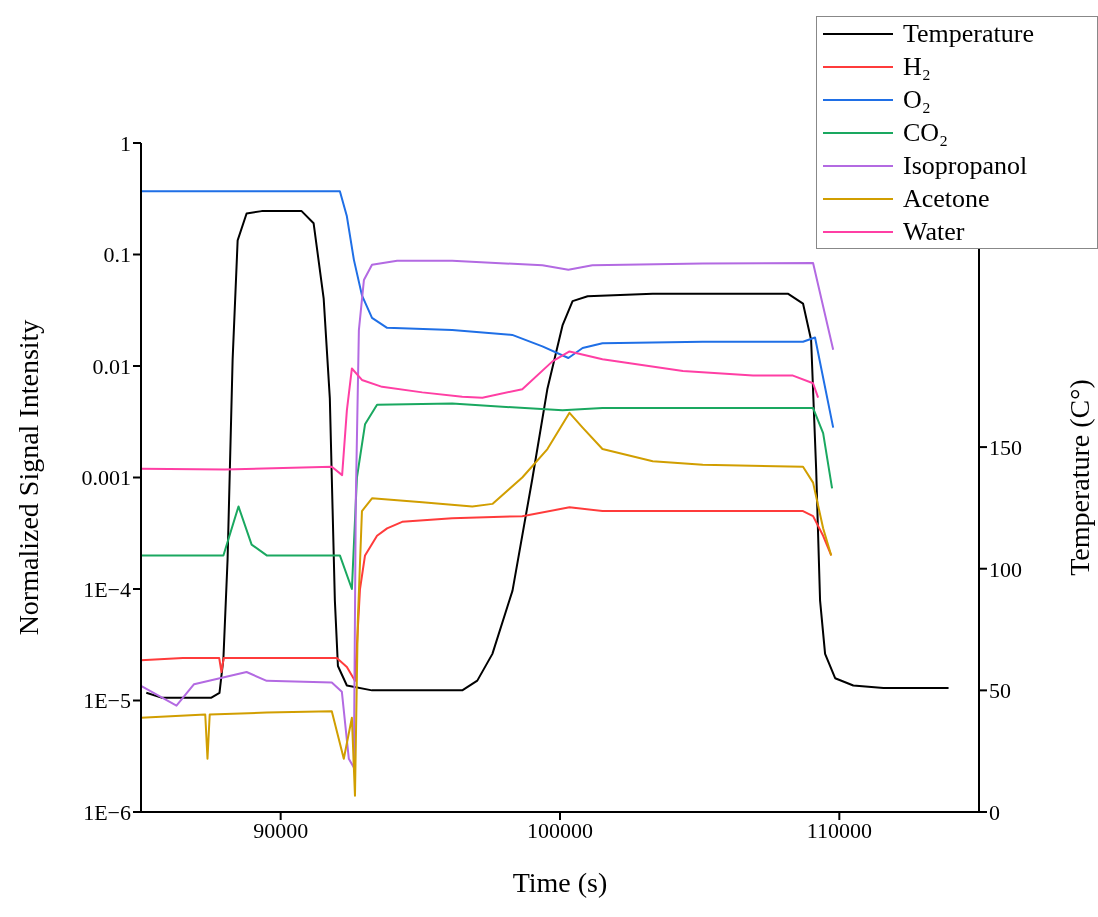 Image resolution: width=1098 pixels, height=917 pixels. What do you see at coordinates (117, 255) in the screenshot?
I see `y-tick-label: 0.1` at bounding box center [117, 255].